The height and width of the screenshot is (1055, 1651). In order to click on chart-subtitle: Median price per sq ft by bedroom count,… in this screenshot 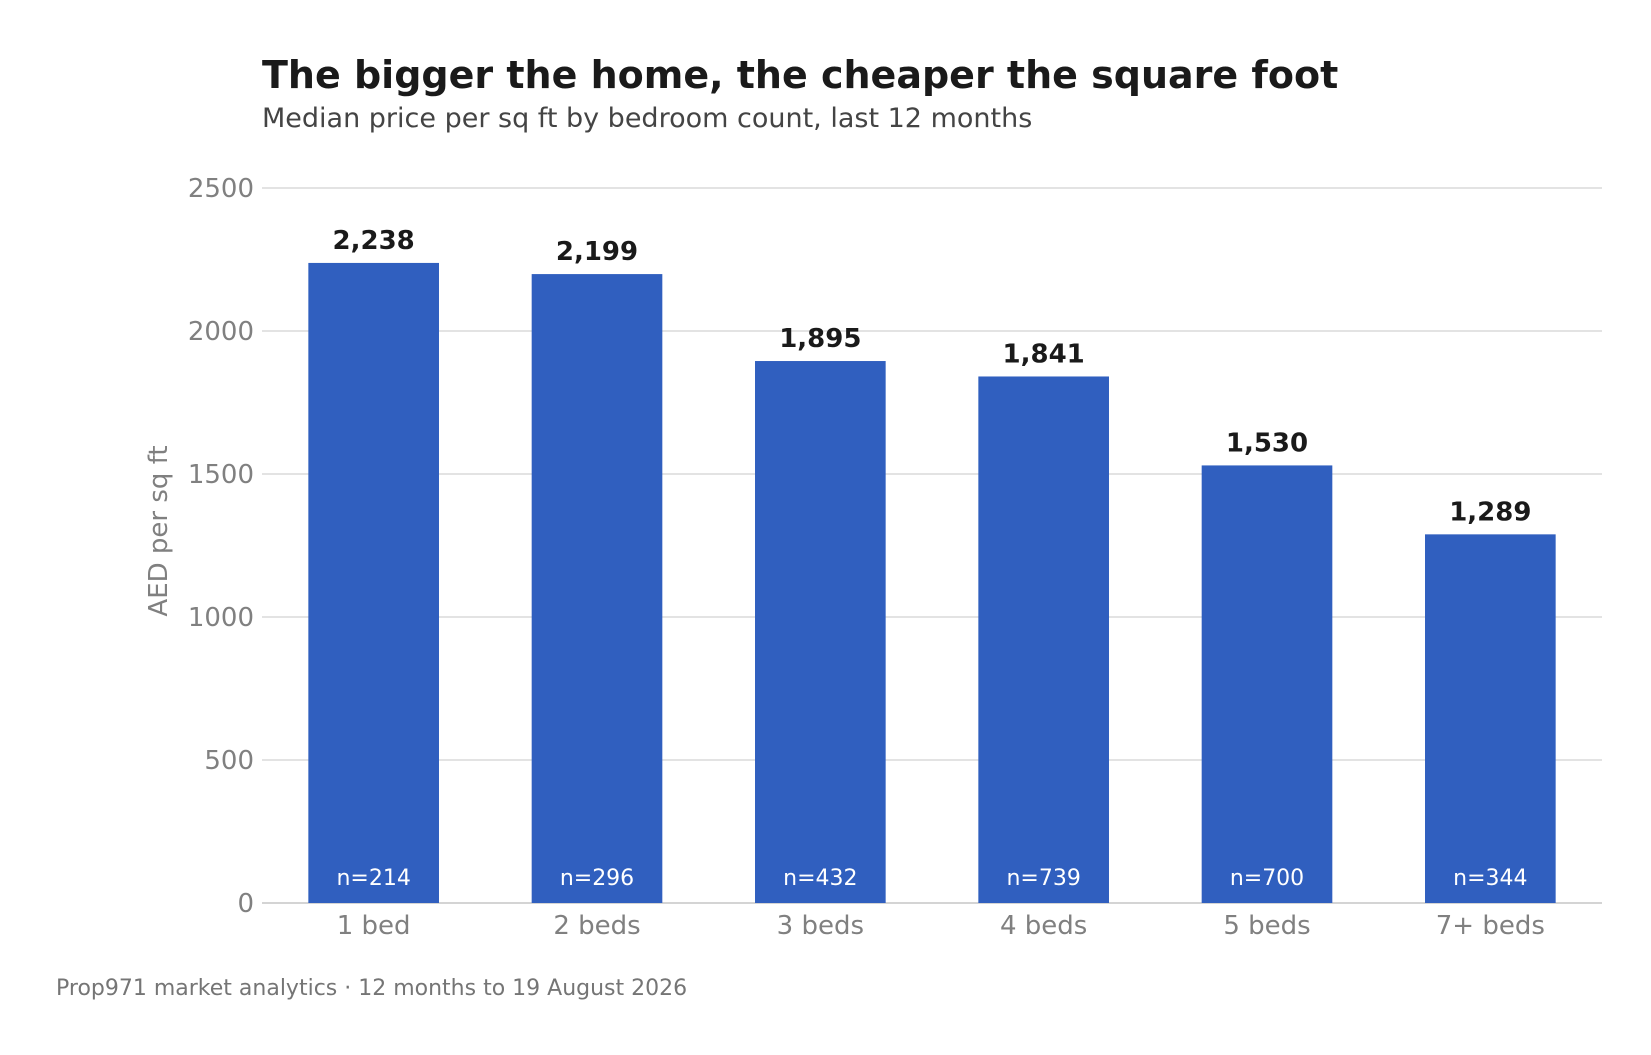, I will do `click(647, 118)`.